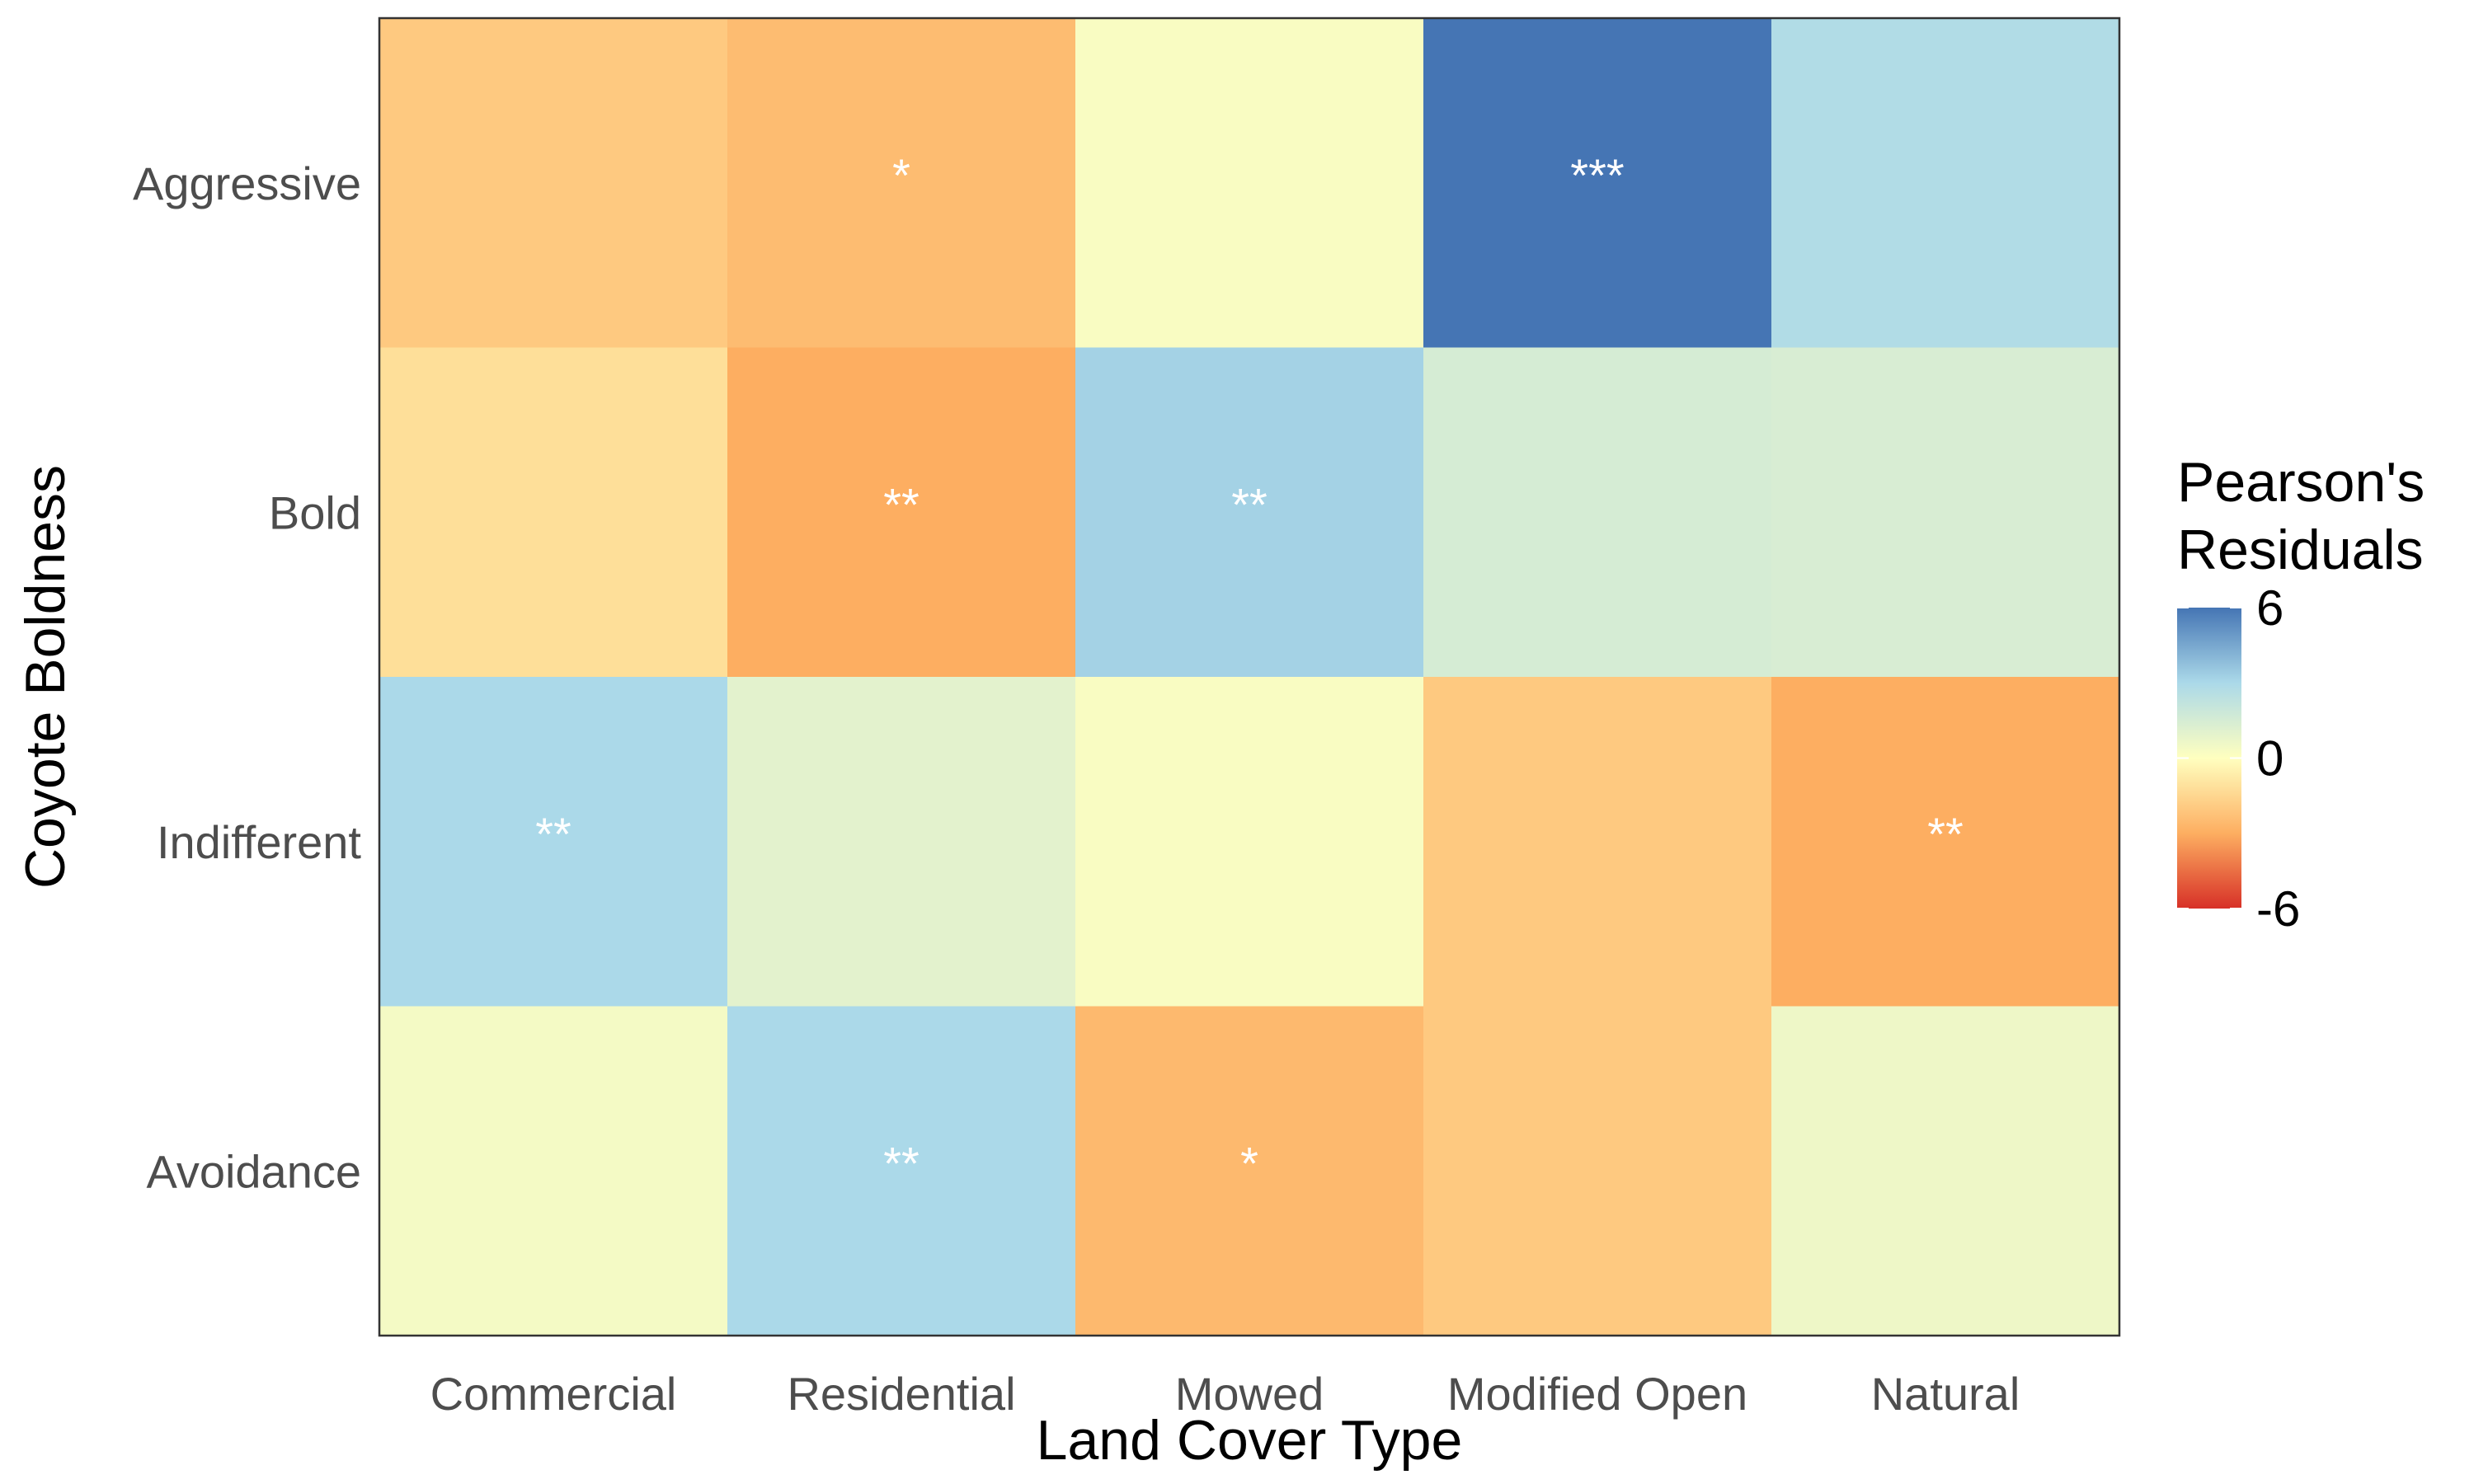 Image resolution: width=2474 pixels, height=1484 pixels. What do you see at coordinates (2301, 482) in the screenshot?
I see `legend-title-line1: Pearson's` at bounding box center [2301, 482].